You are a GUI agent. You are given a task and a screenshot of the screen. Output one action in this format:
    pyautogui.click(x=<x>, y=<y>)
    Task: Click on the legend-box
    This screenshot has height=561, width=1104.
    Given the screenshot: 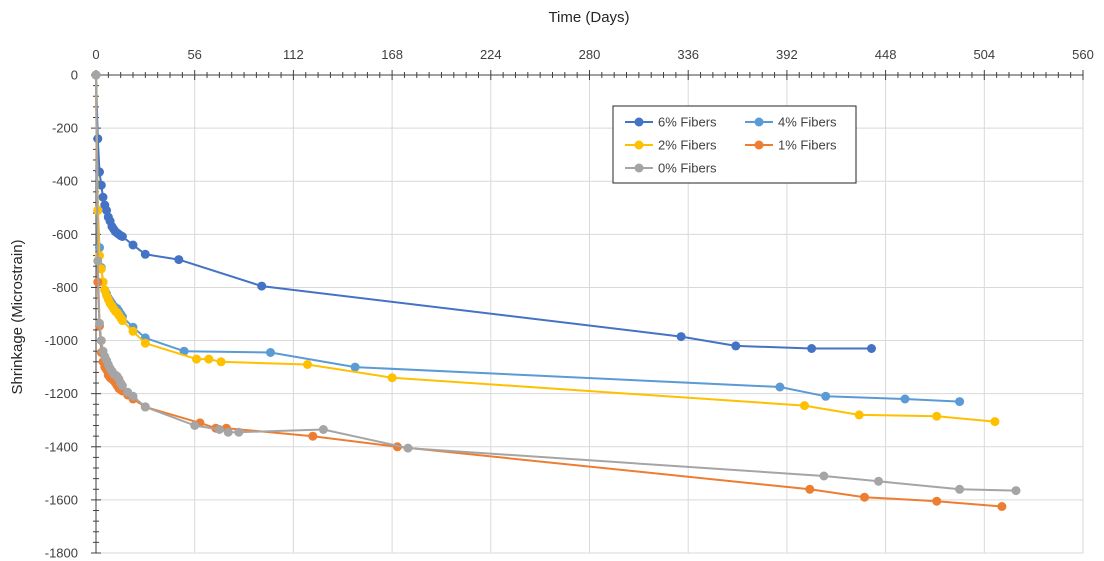 What is the action you would take?
    pyautogui.click(x=734, y=144)
    